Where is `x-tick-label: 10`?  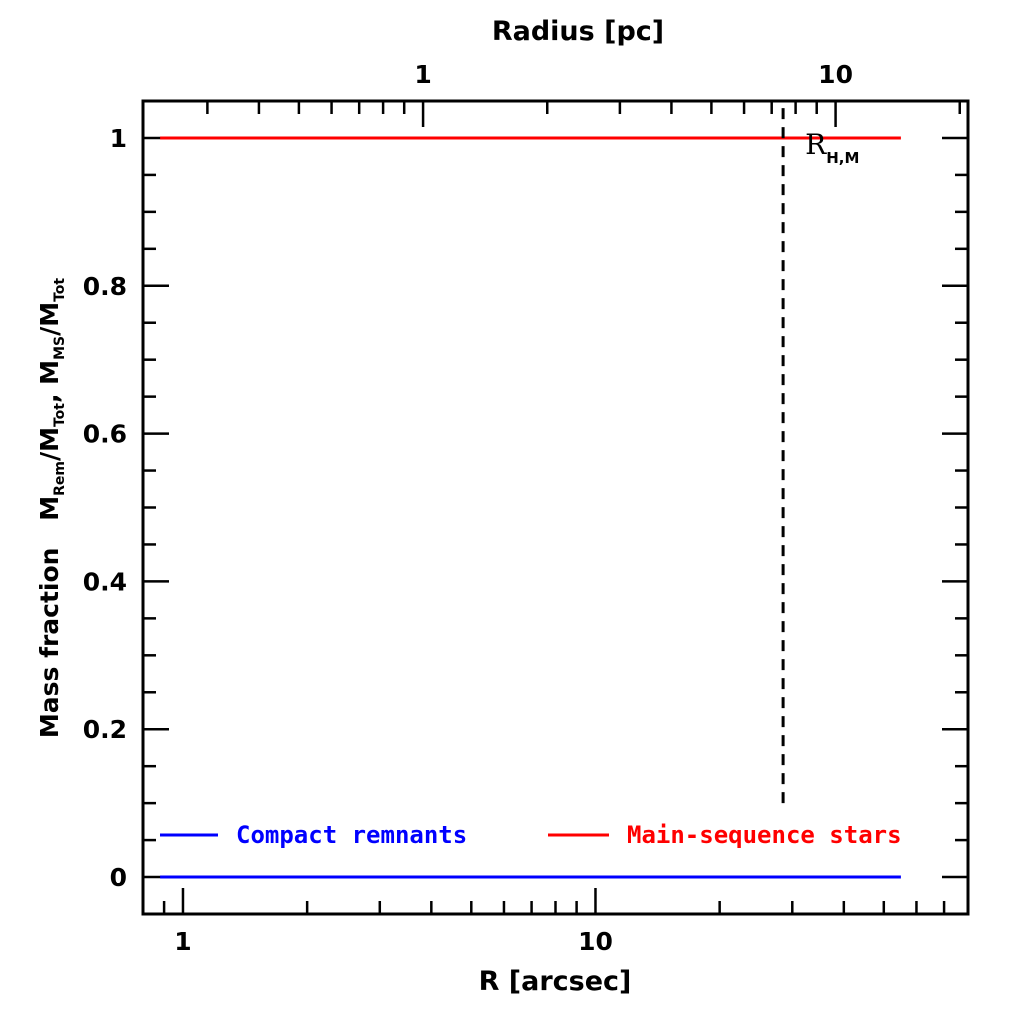
x-tick-label: 10 is located at coordinates (595, 941).